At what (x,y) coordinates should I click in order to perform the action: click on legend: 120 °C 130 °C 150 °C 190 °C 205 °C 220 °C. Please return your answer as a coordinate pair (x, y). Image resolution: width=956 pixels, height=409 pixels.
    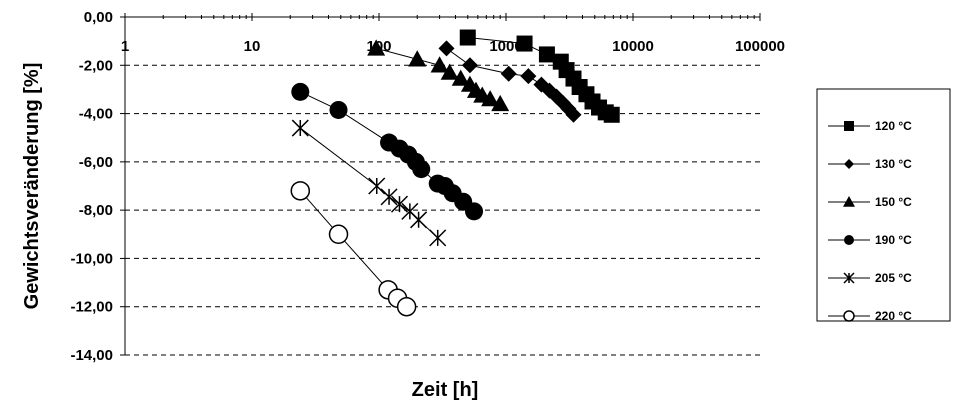
    Looking at the image, I should click on (883, 205).